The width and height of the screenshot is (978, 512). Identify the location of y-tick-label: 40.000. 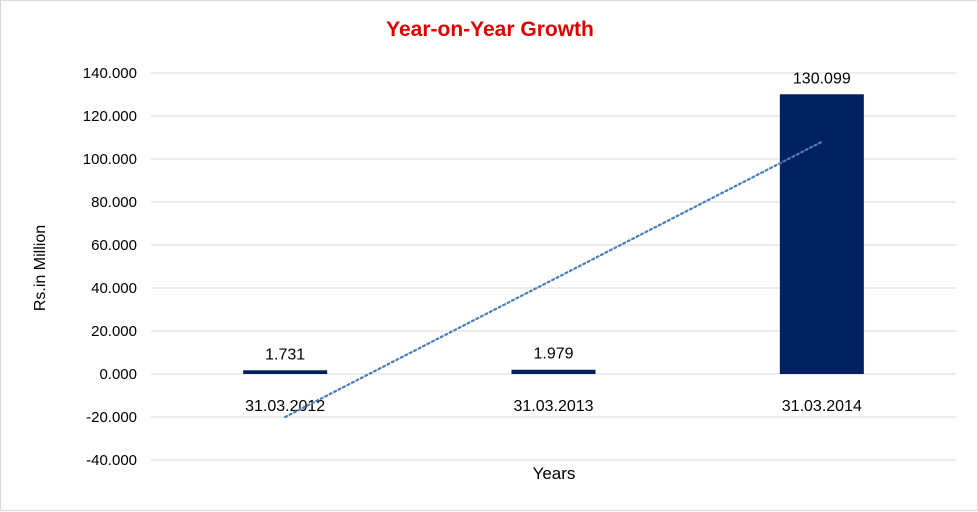
(114, 288).